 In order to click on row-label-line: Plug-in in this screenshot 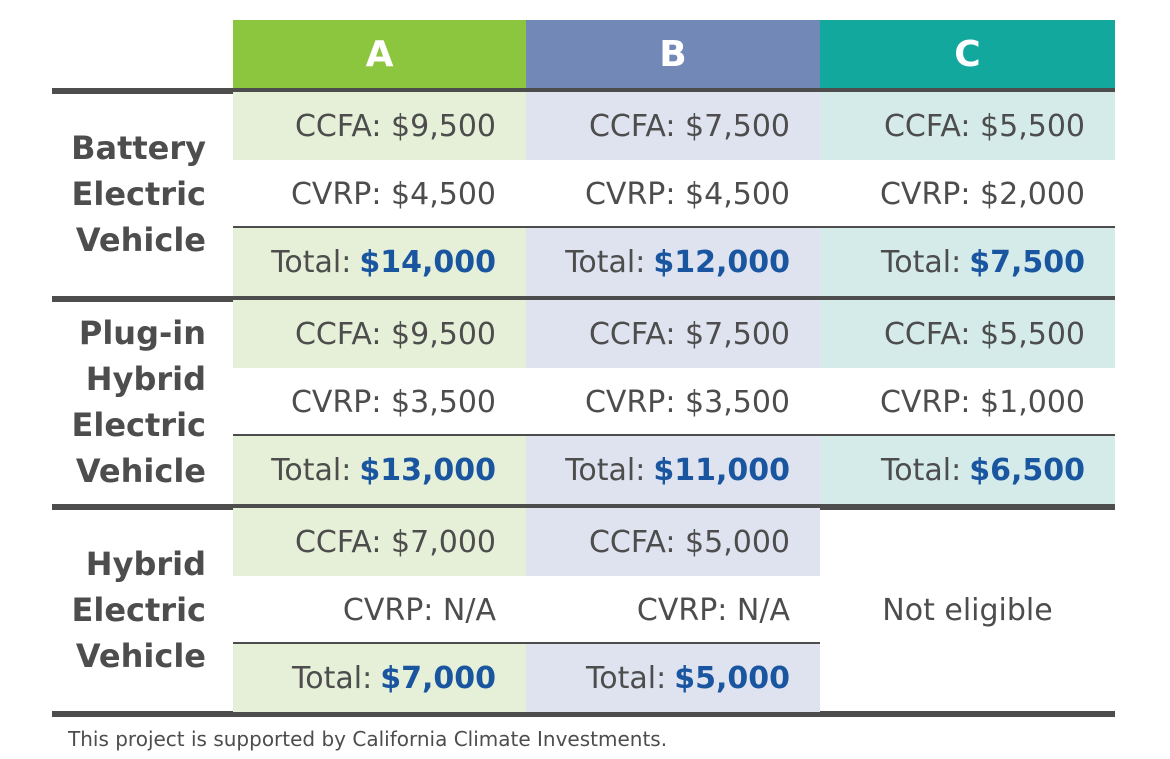, I will do `click(142, 333)`.